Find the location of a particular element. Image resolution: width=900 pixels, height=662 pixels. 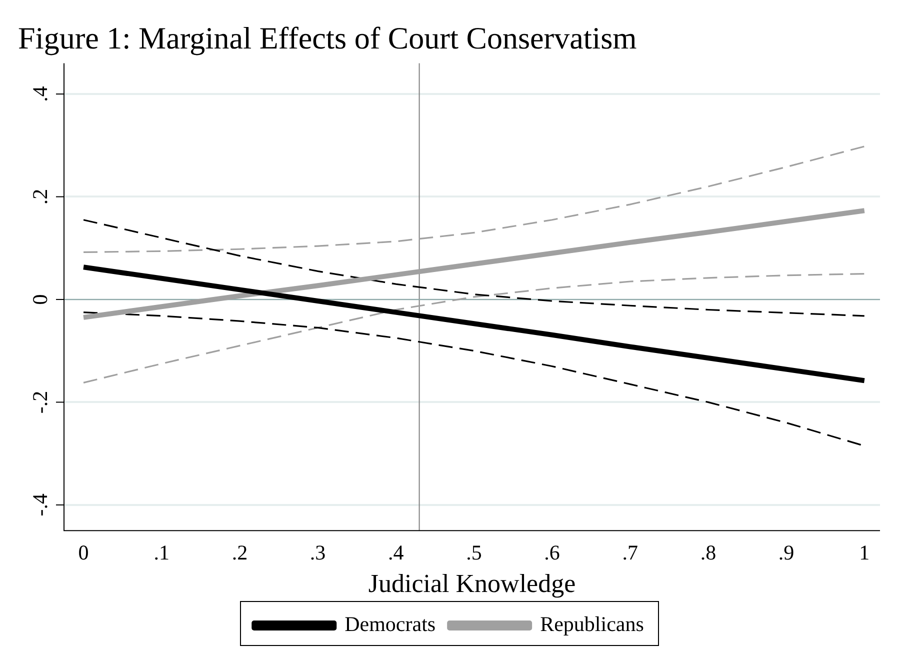

x-tick-label: .1 is located at coordinates (162, 552).